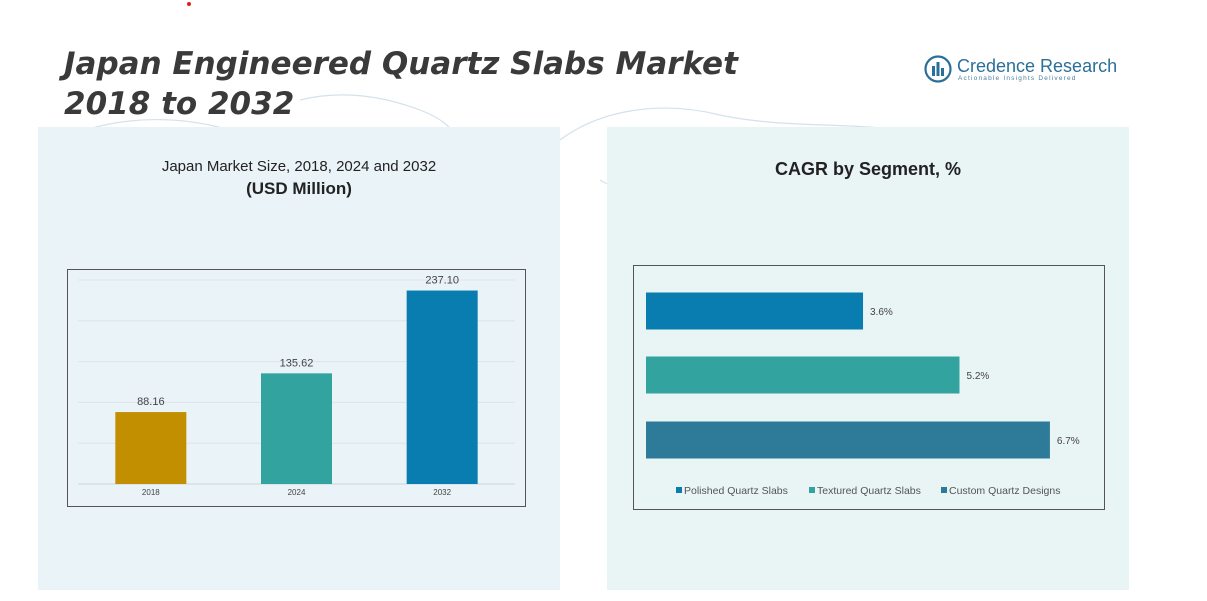 The width and height of the screenshot is (1207, 601). I want to click on credence-logo-icon, so click(938, 69).